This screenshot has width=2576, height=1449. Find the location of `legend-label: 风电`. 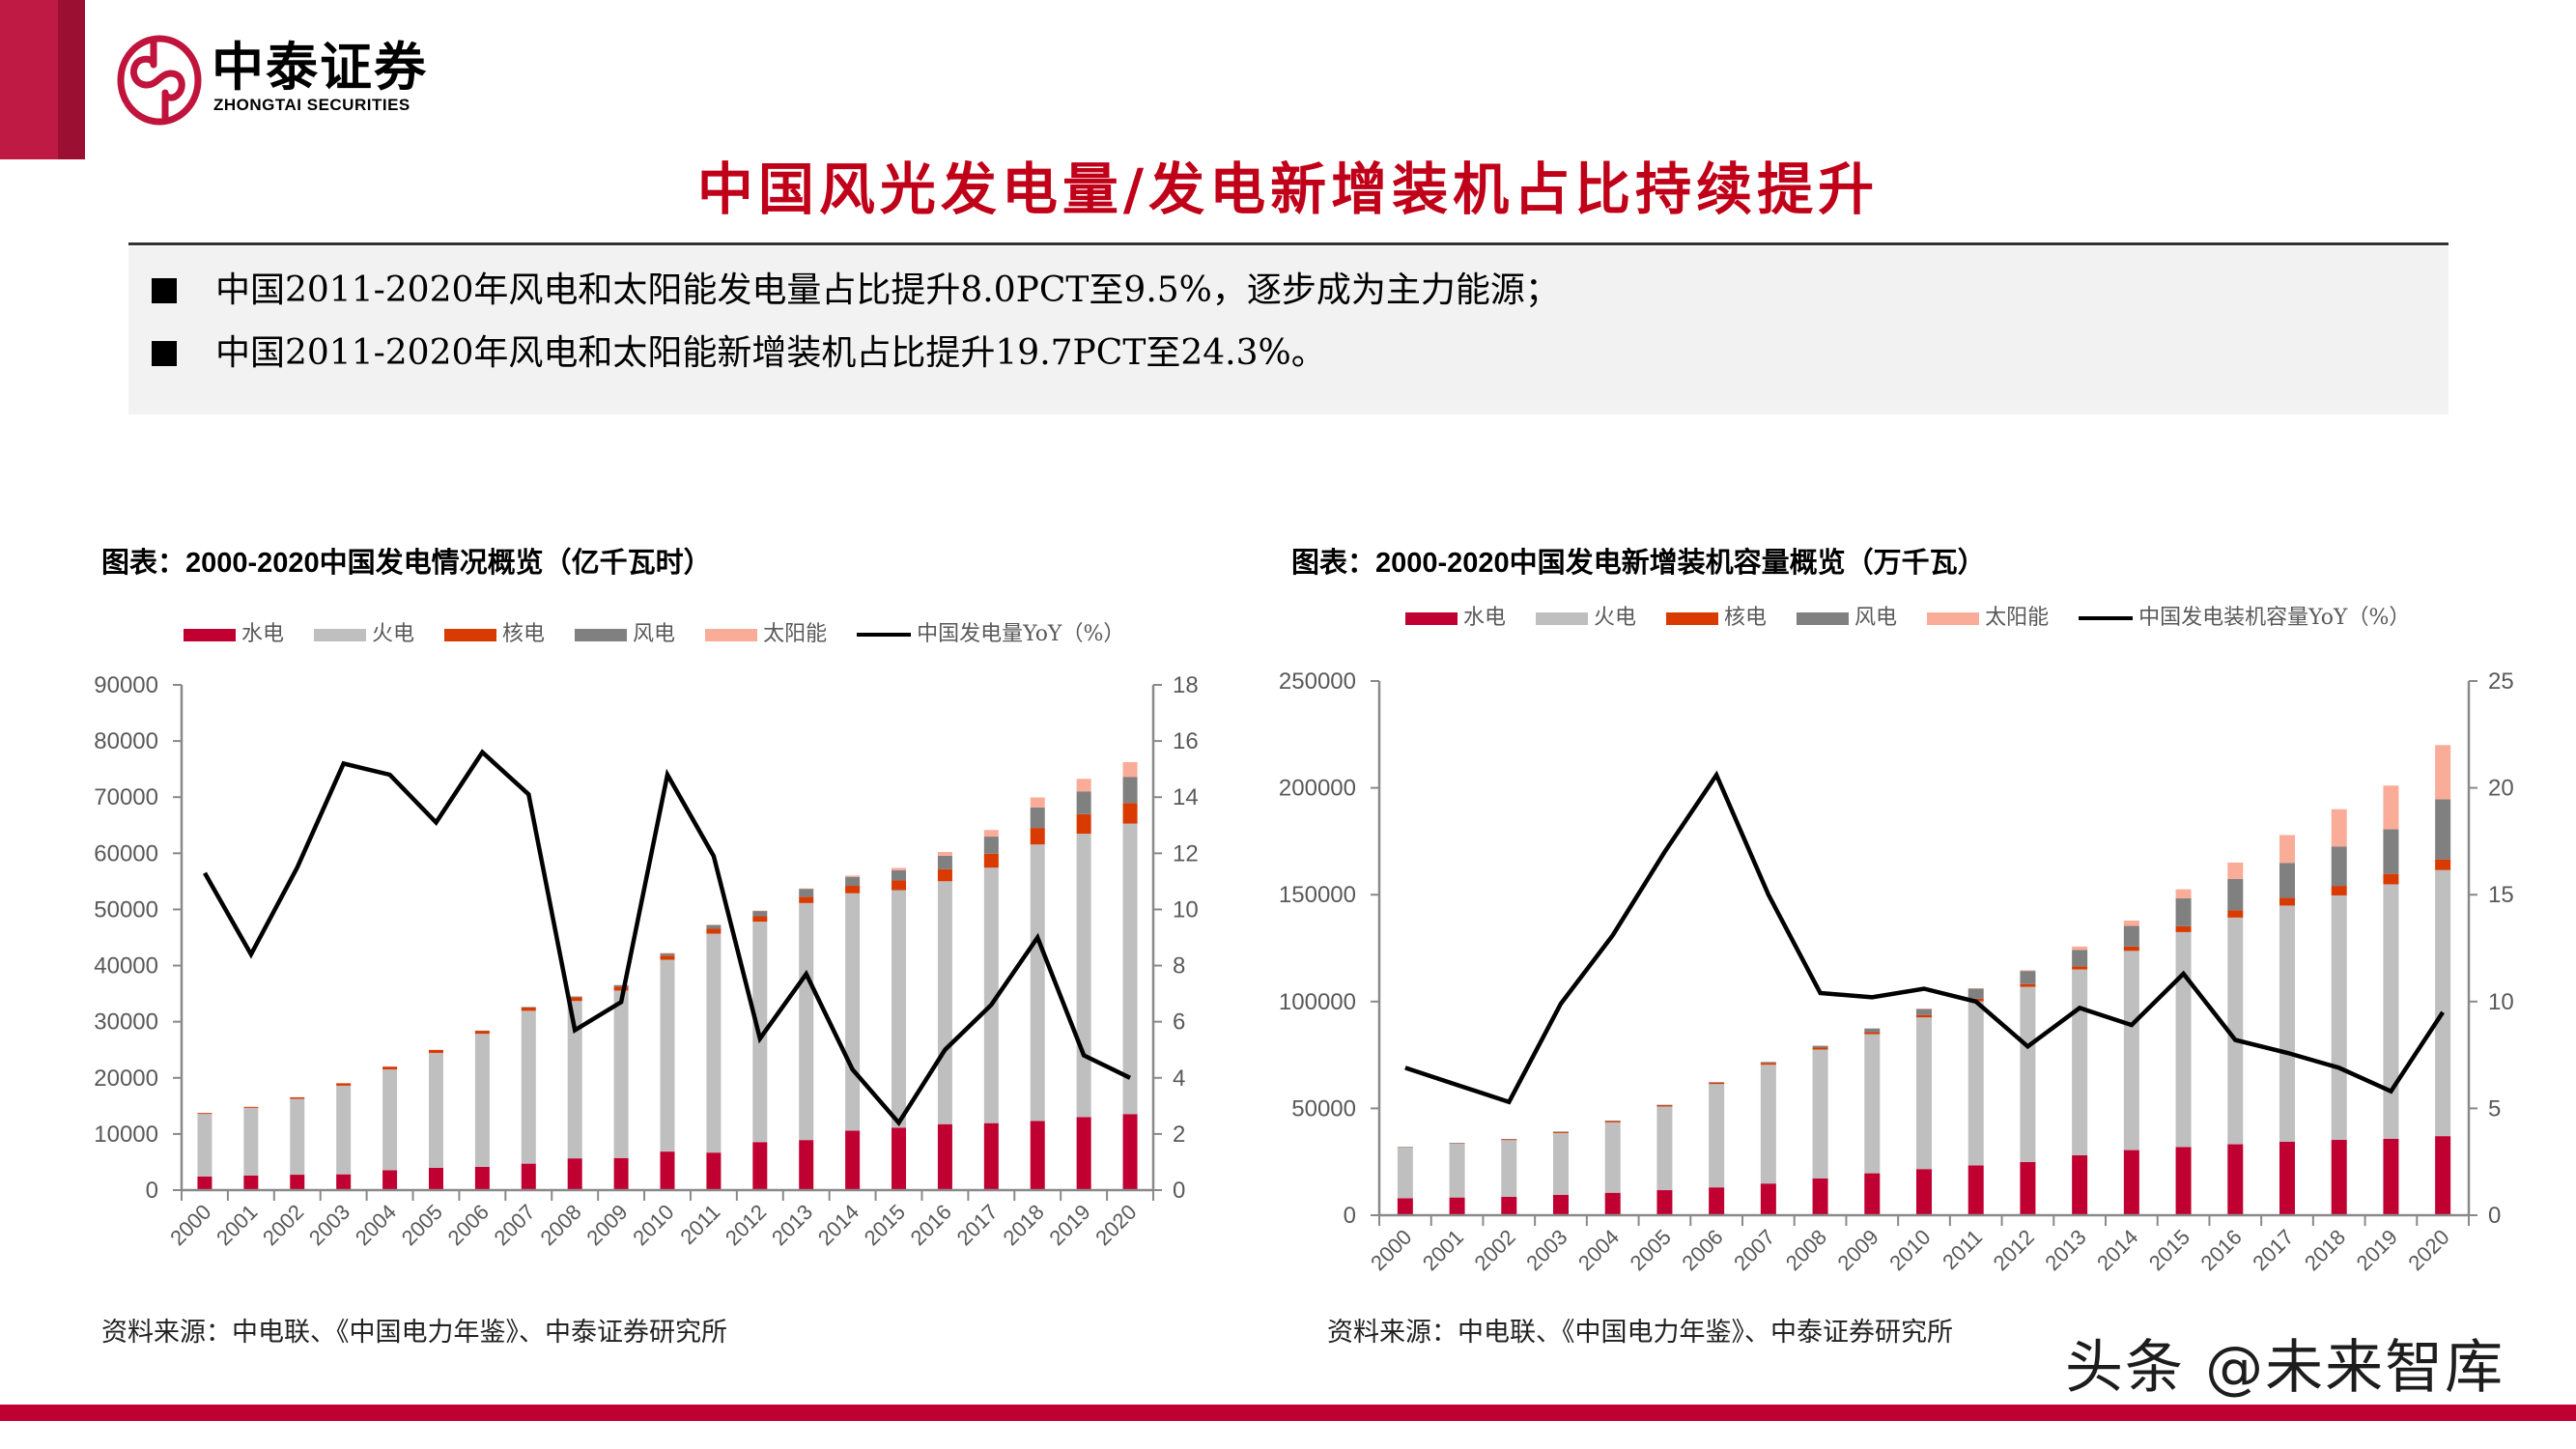

legend-label: 风电 is located at coordinates (654, 634).